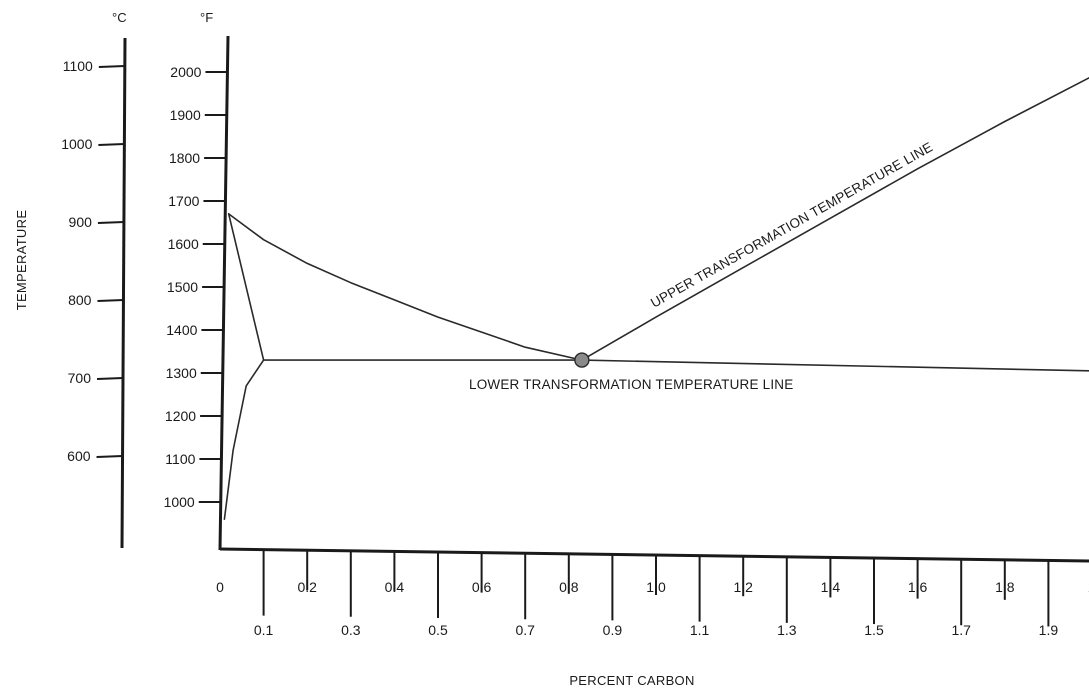 The height and width of the screenshot is (697, 1089). I want to click on celsius-tick-label: 1000, so click(76, 144).